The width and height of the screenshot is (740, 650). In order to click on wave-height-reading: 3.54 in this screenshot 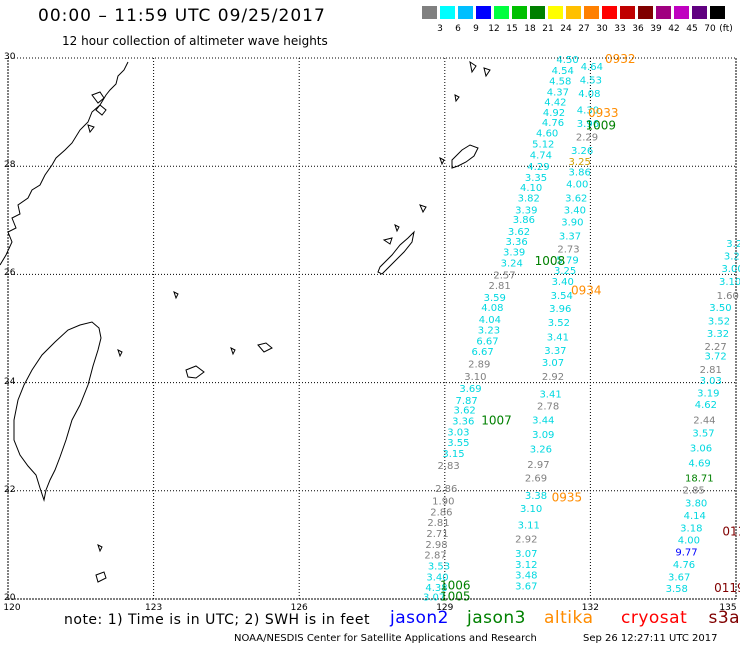, I will do `click(562, 296)`.